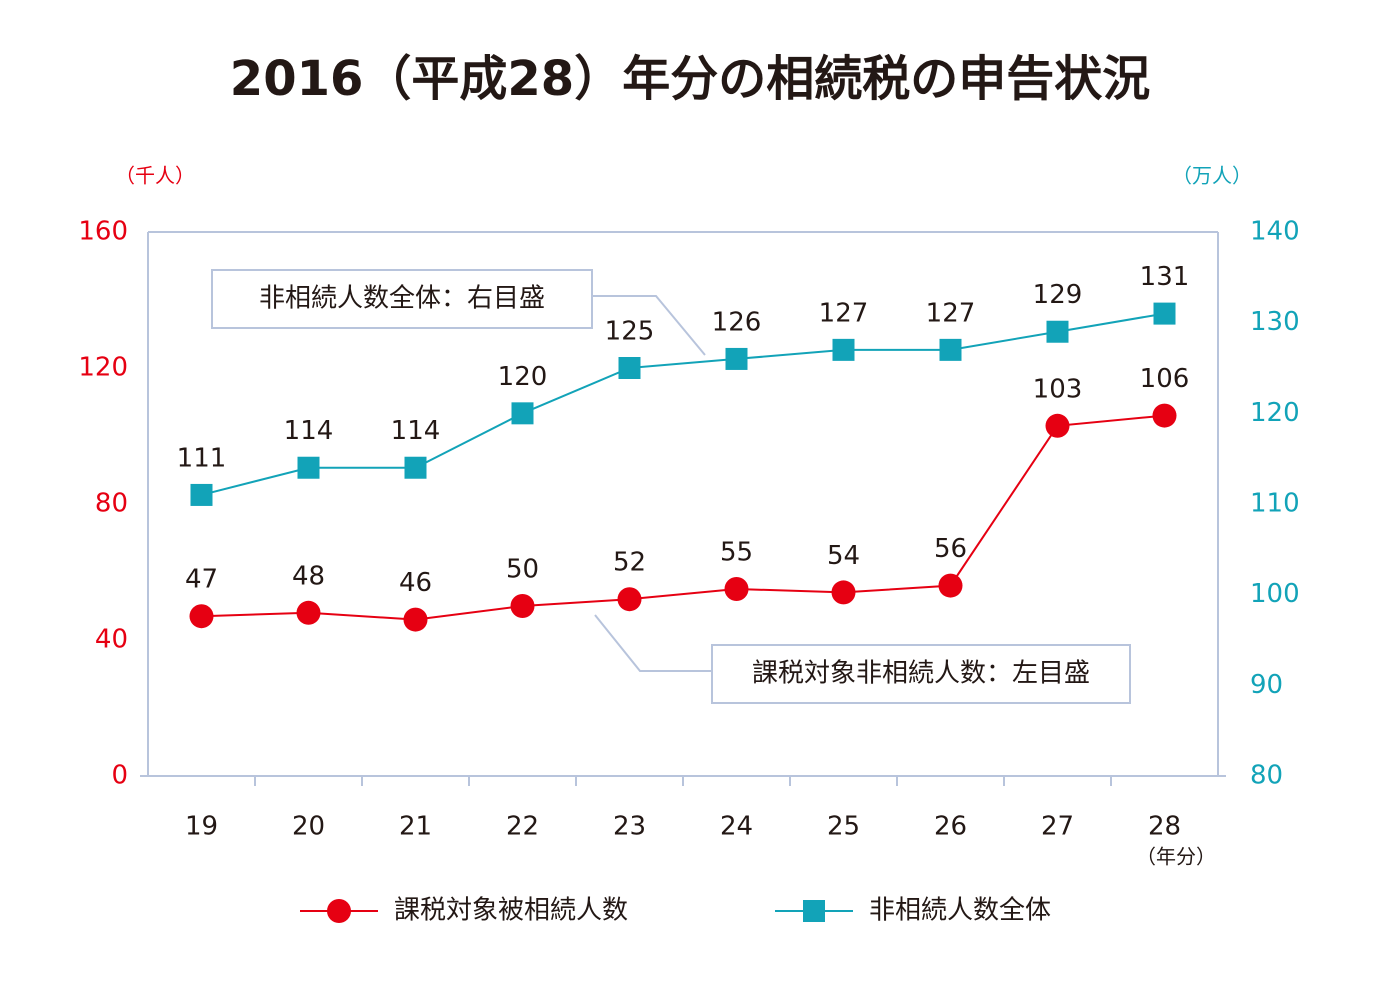 The height and width of the screenshot is (984, 1380). What do you see at coordinates (629, 827) in the screenshot?
I see `x-tick-label: 23` at bounding box center [629, 827].